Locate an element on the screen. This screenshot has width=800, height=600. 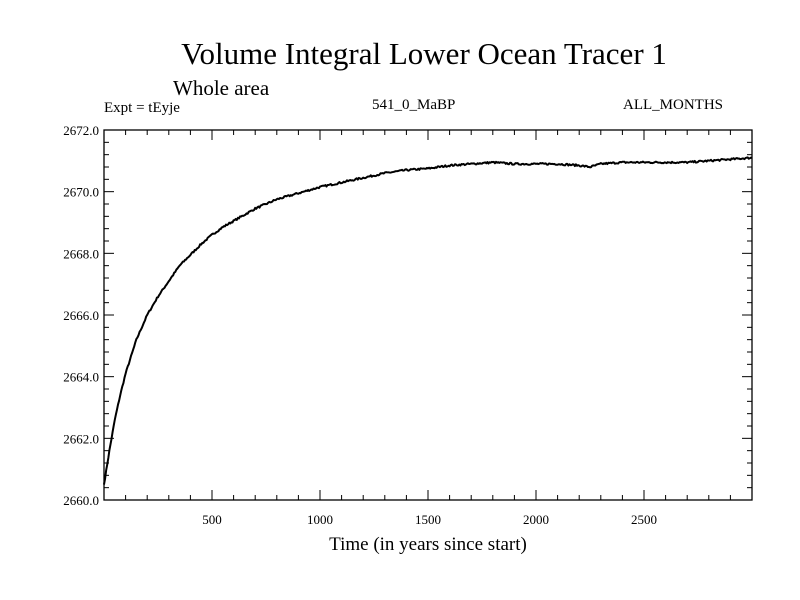
season-label: ALL_MONTHS is located at coordinates (673, 105).